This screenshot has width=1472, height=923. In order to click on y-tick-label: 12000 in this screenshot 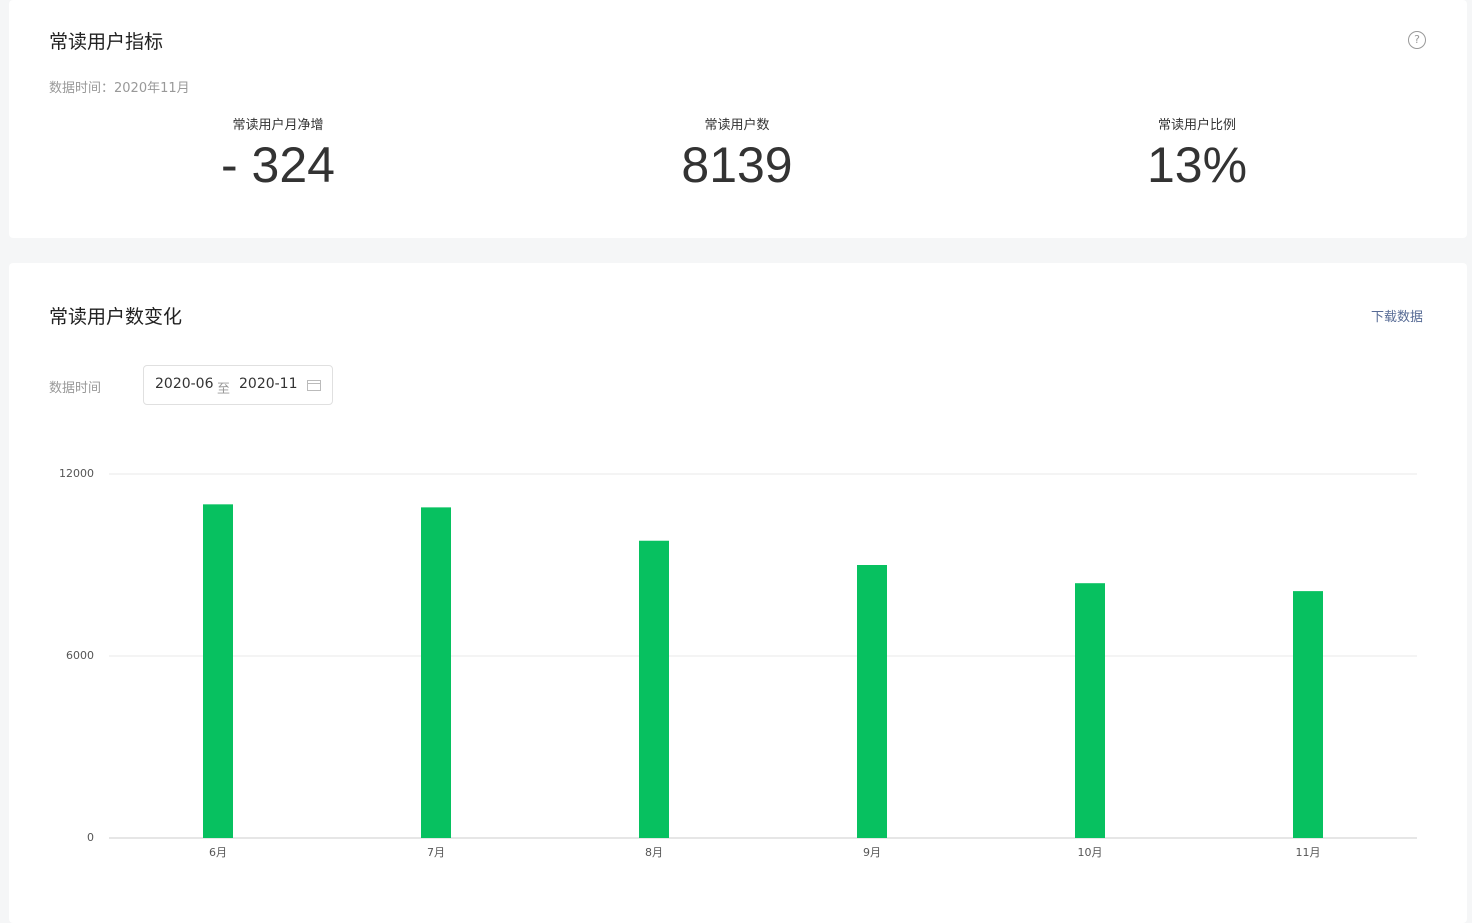, I will do `click(76, 473)`.